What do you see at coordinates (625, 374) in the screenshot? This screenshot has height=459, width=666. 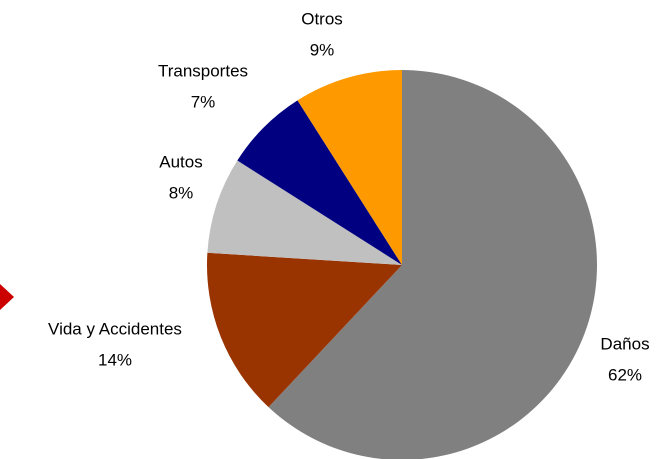 I see `slice-value-label: 62%` at bounding box center [625, 374].